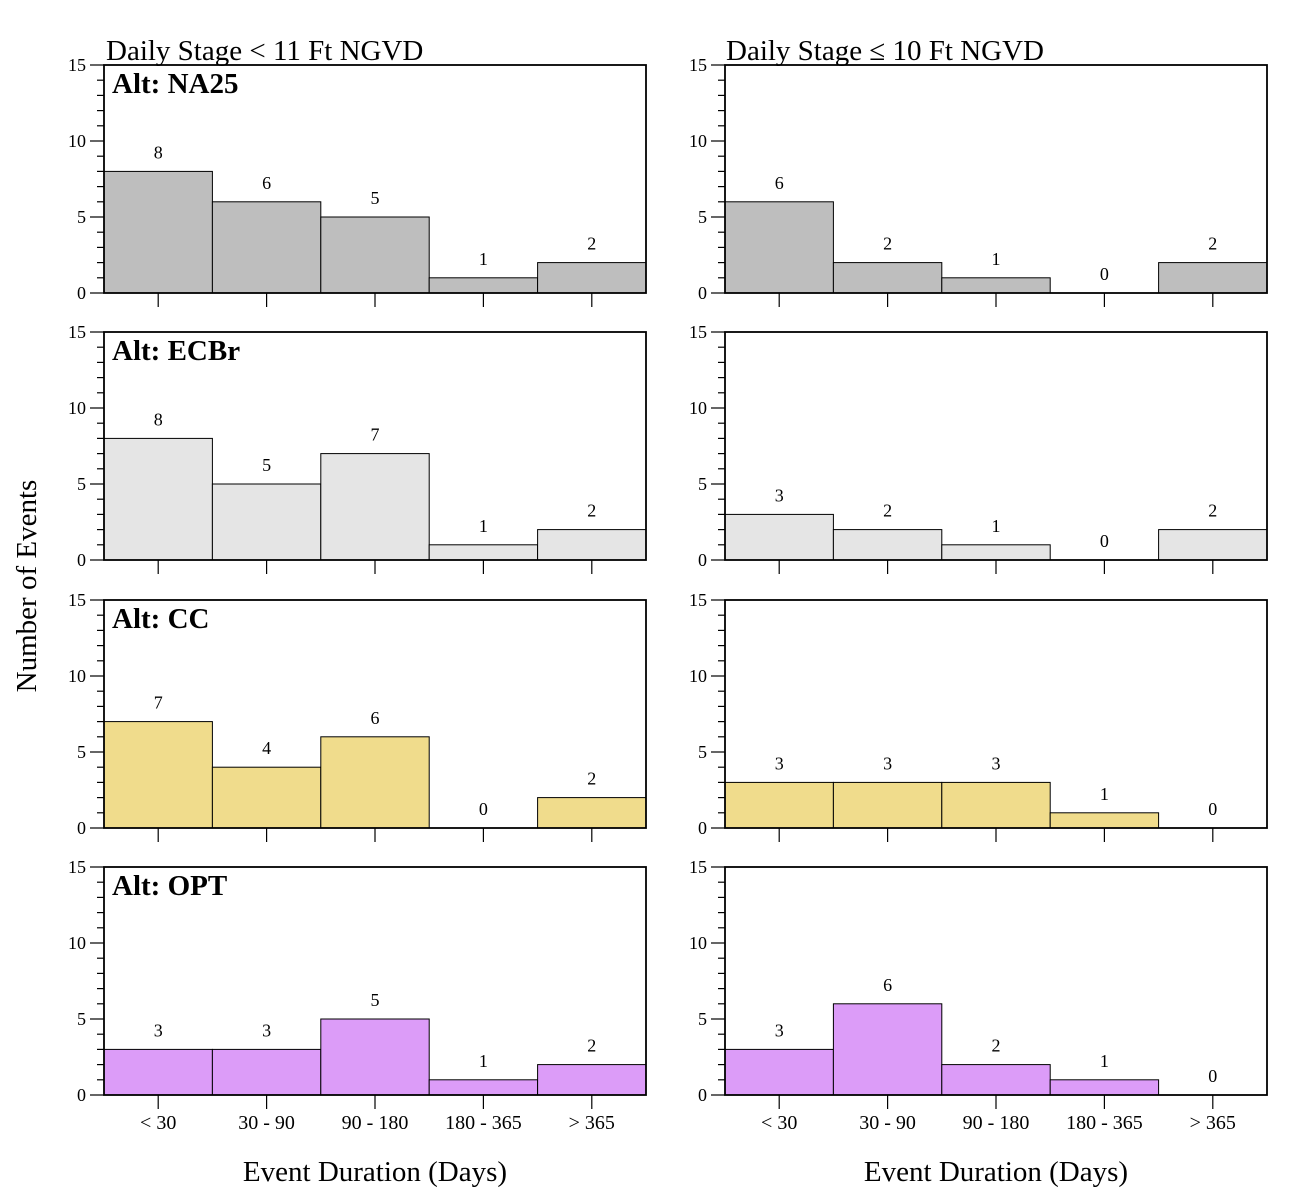 This screenshot has width=1300, height=1200. I want to click on x-category-label: < 30, so click(158, 1123).